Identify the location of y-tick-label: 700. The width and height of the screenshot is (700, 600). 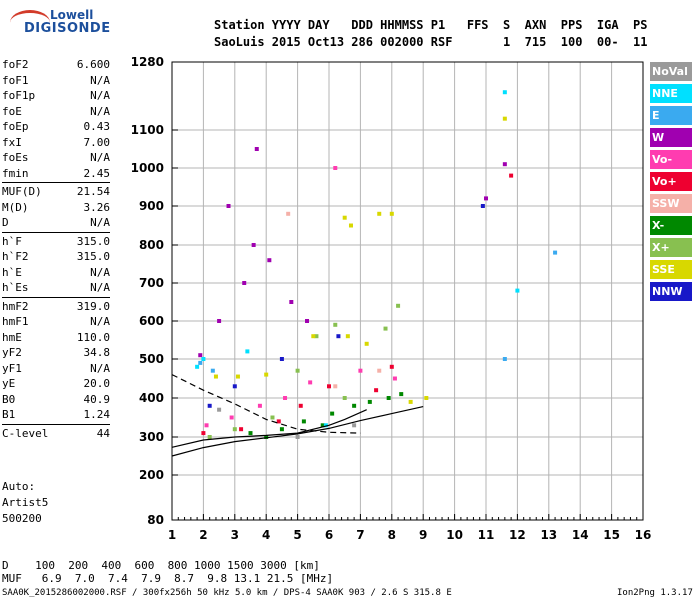
(151, 283).